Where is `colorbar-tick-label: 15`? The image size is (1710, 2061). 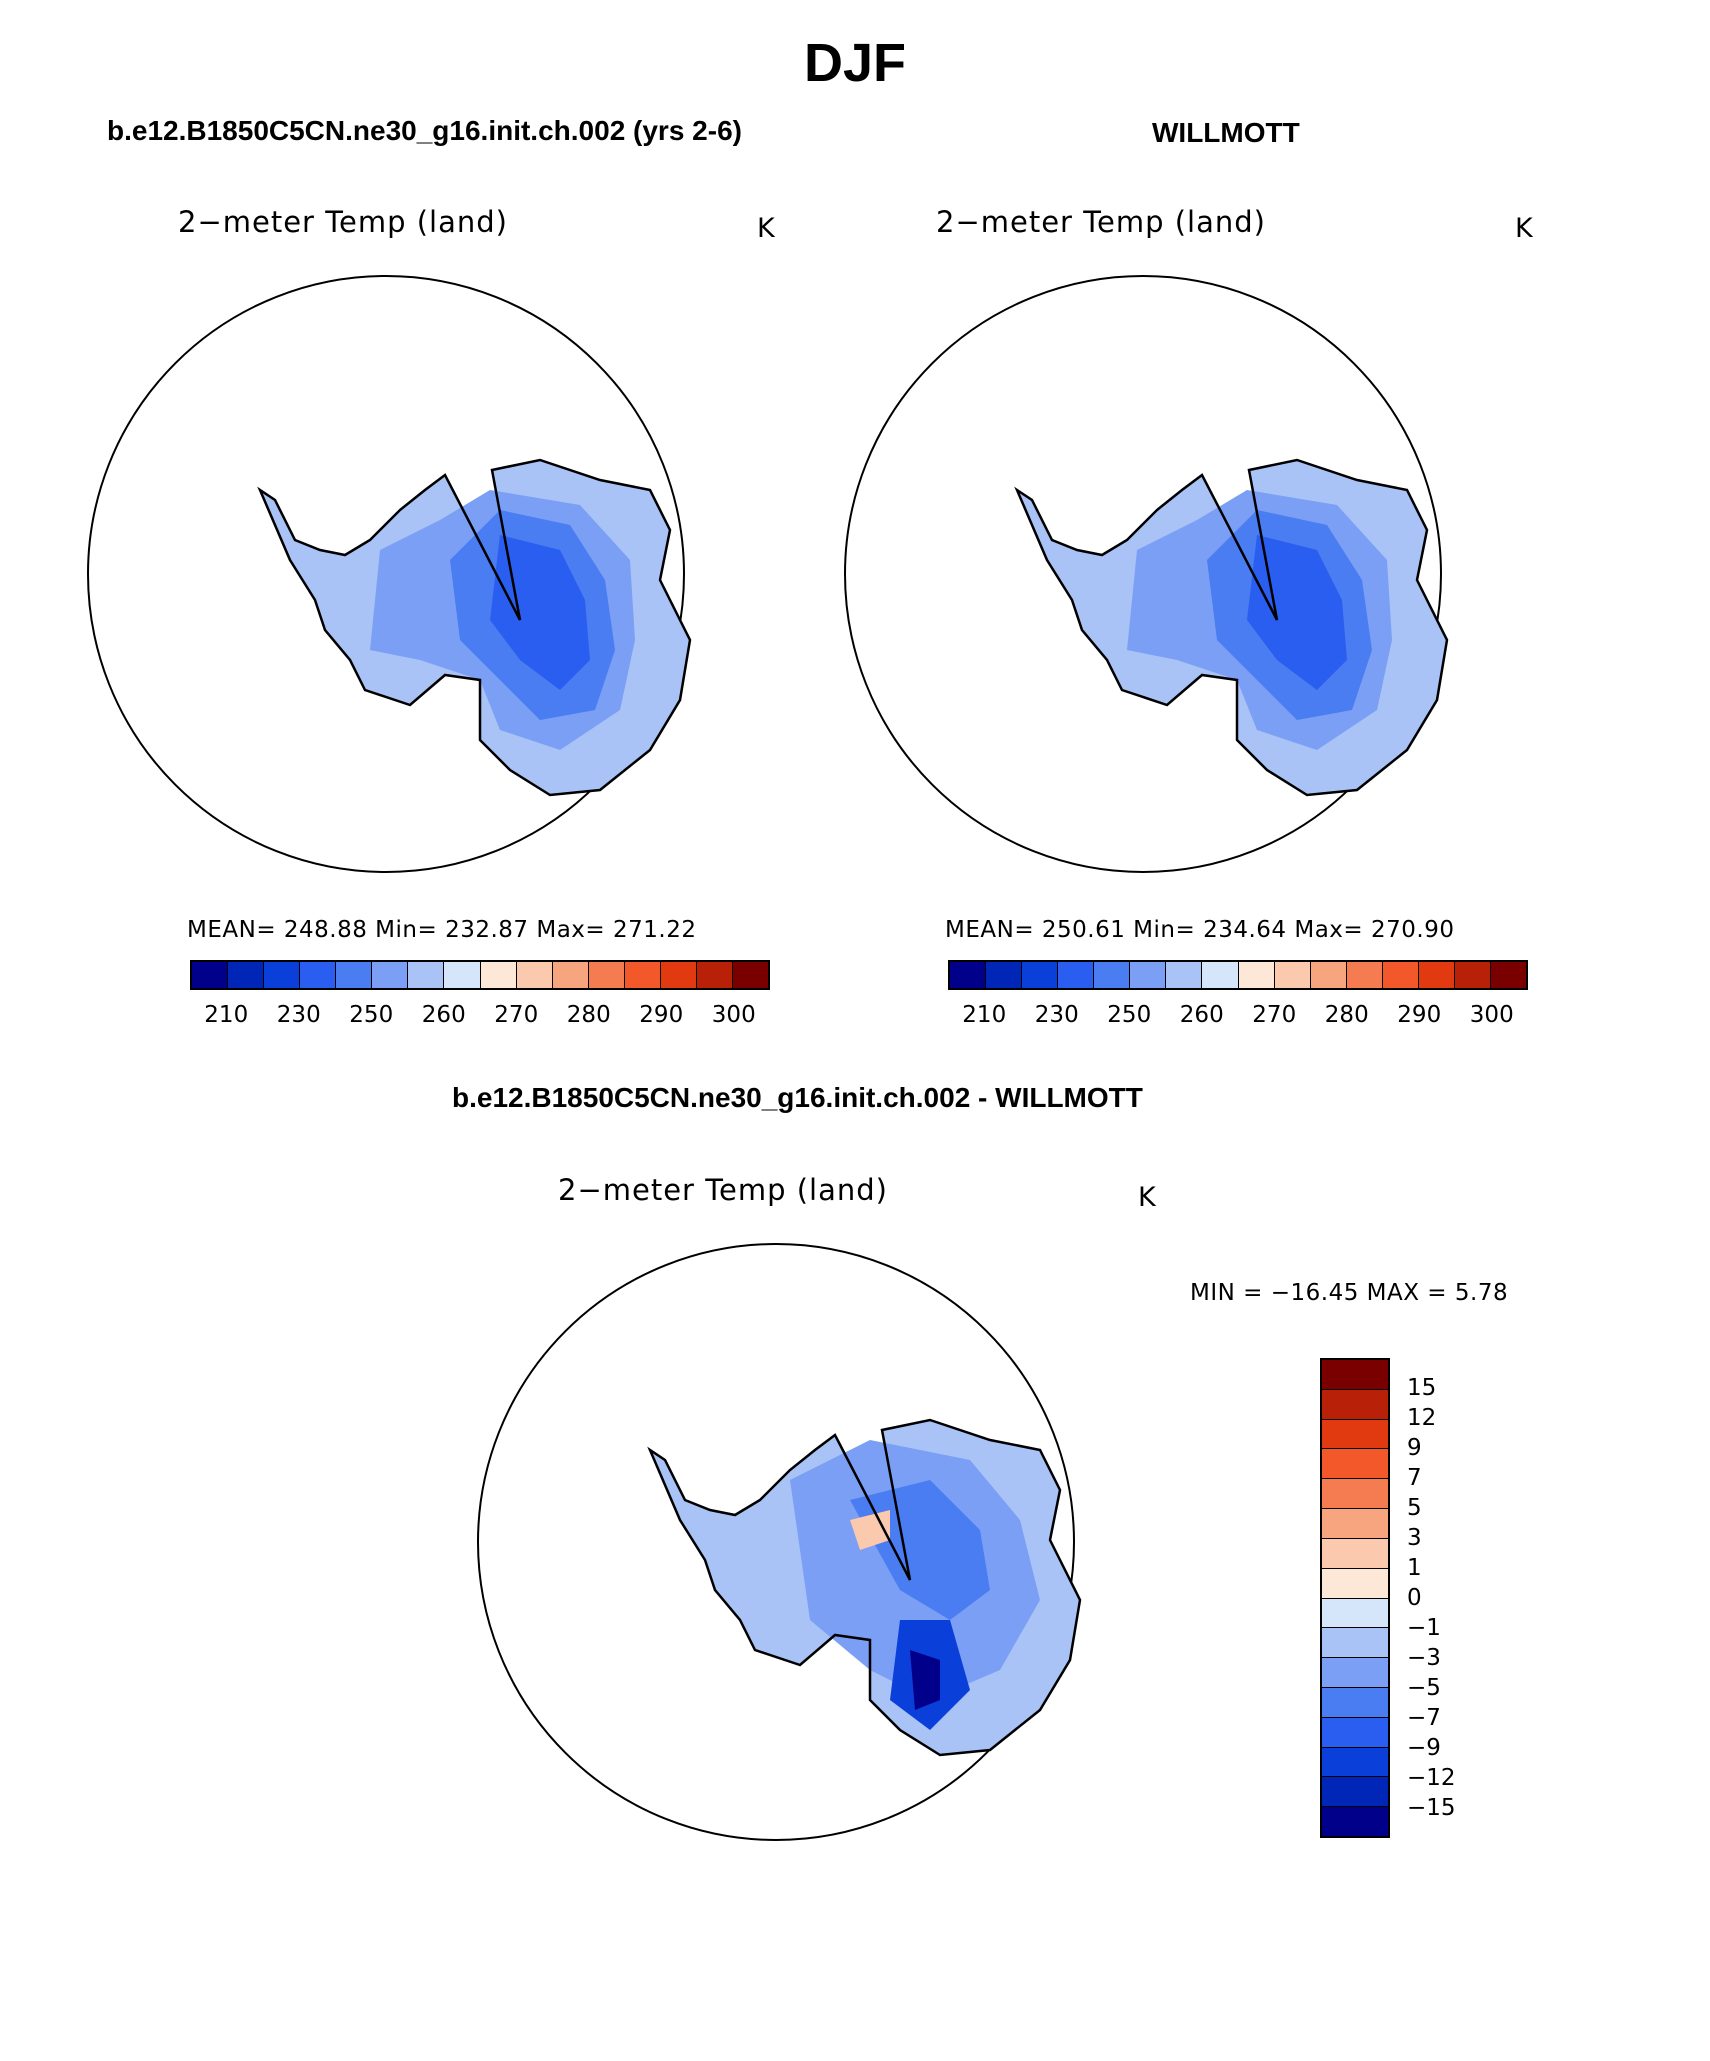 colorbar-tick-label: 15 is located at coordinates (1422, 1388).